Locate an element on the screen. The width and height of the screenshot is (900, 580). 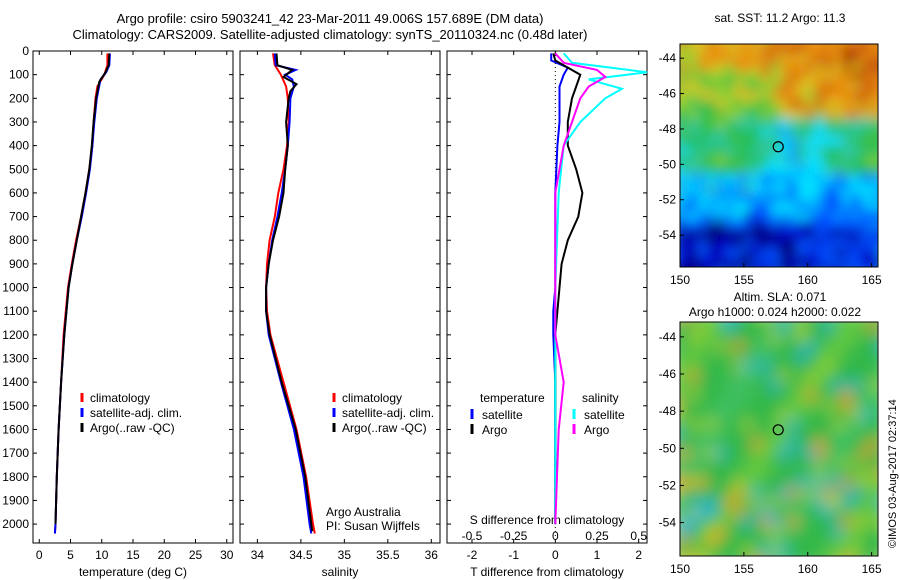
sst-map-ytick-label: -54 is located at coordinates (668, 235).